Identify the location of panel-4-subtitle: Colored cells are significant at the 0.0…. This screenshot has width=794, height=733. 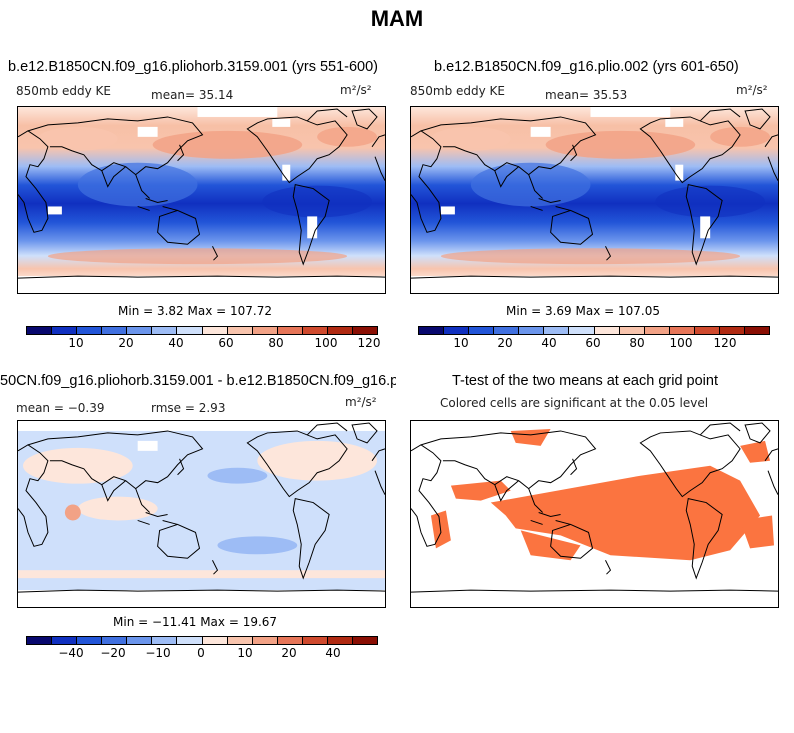
(574, 403).